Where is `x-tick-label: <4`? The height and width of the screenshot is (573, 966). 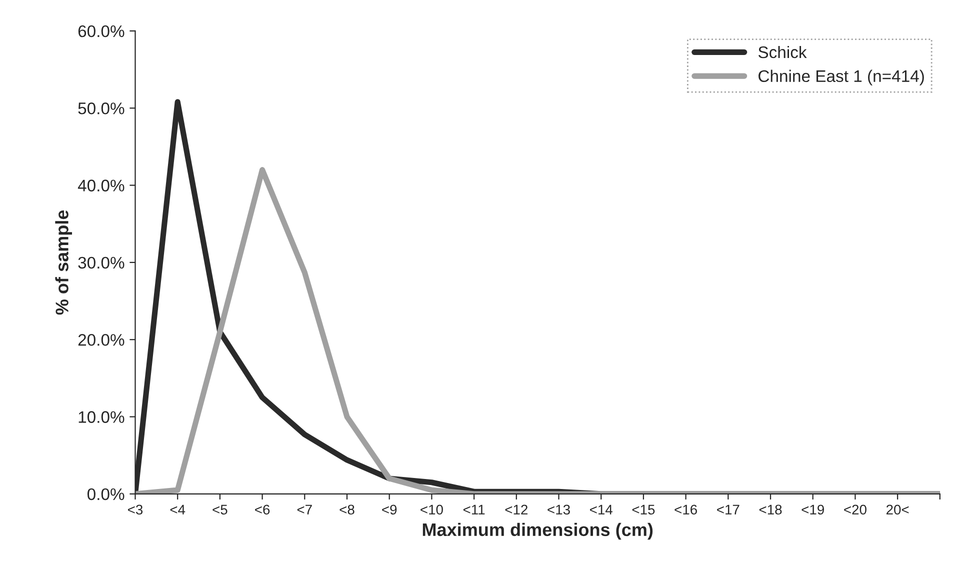
x-tick-label: <4 is located at coordinates (178, 509).